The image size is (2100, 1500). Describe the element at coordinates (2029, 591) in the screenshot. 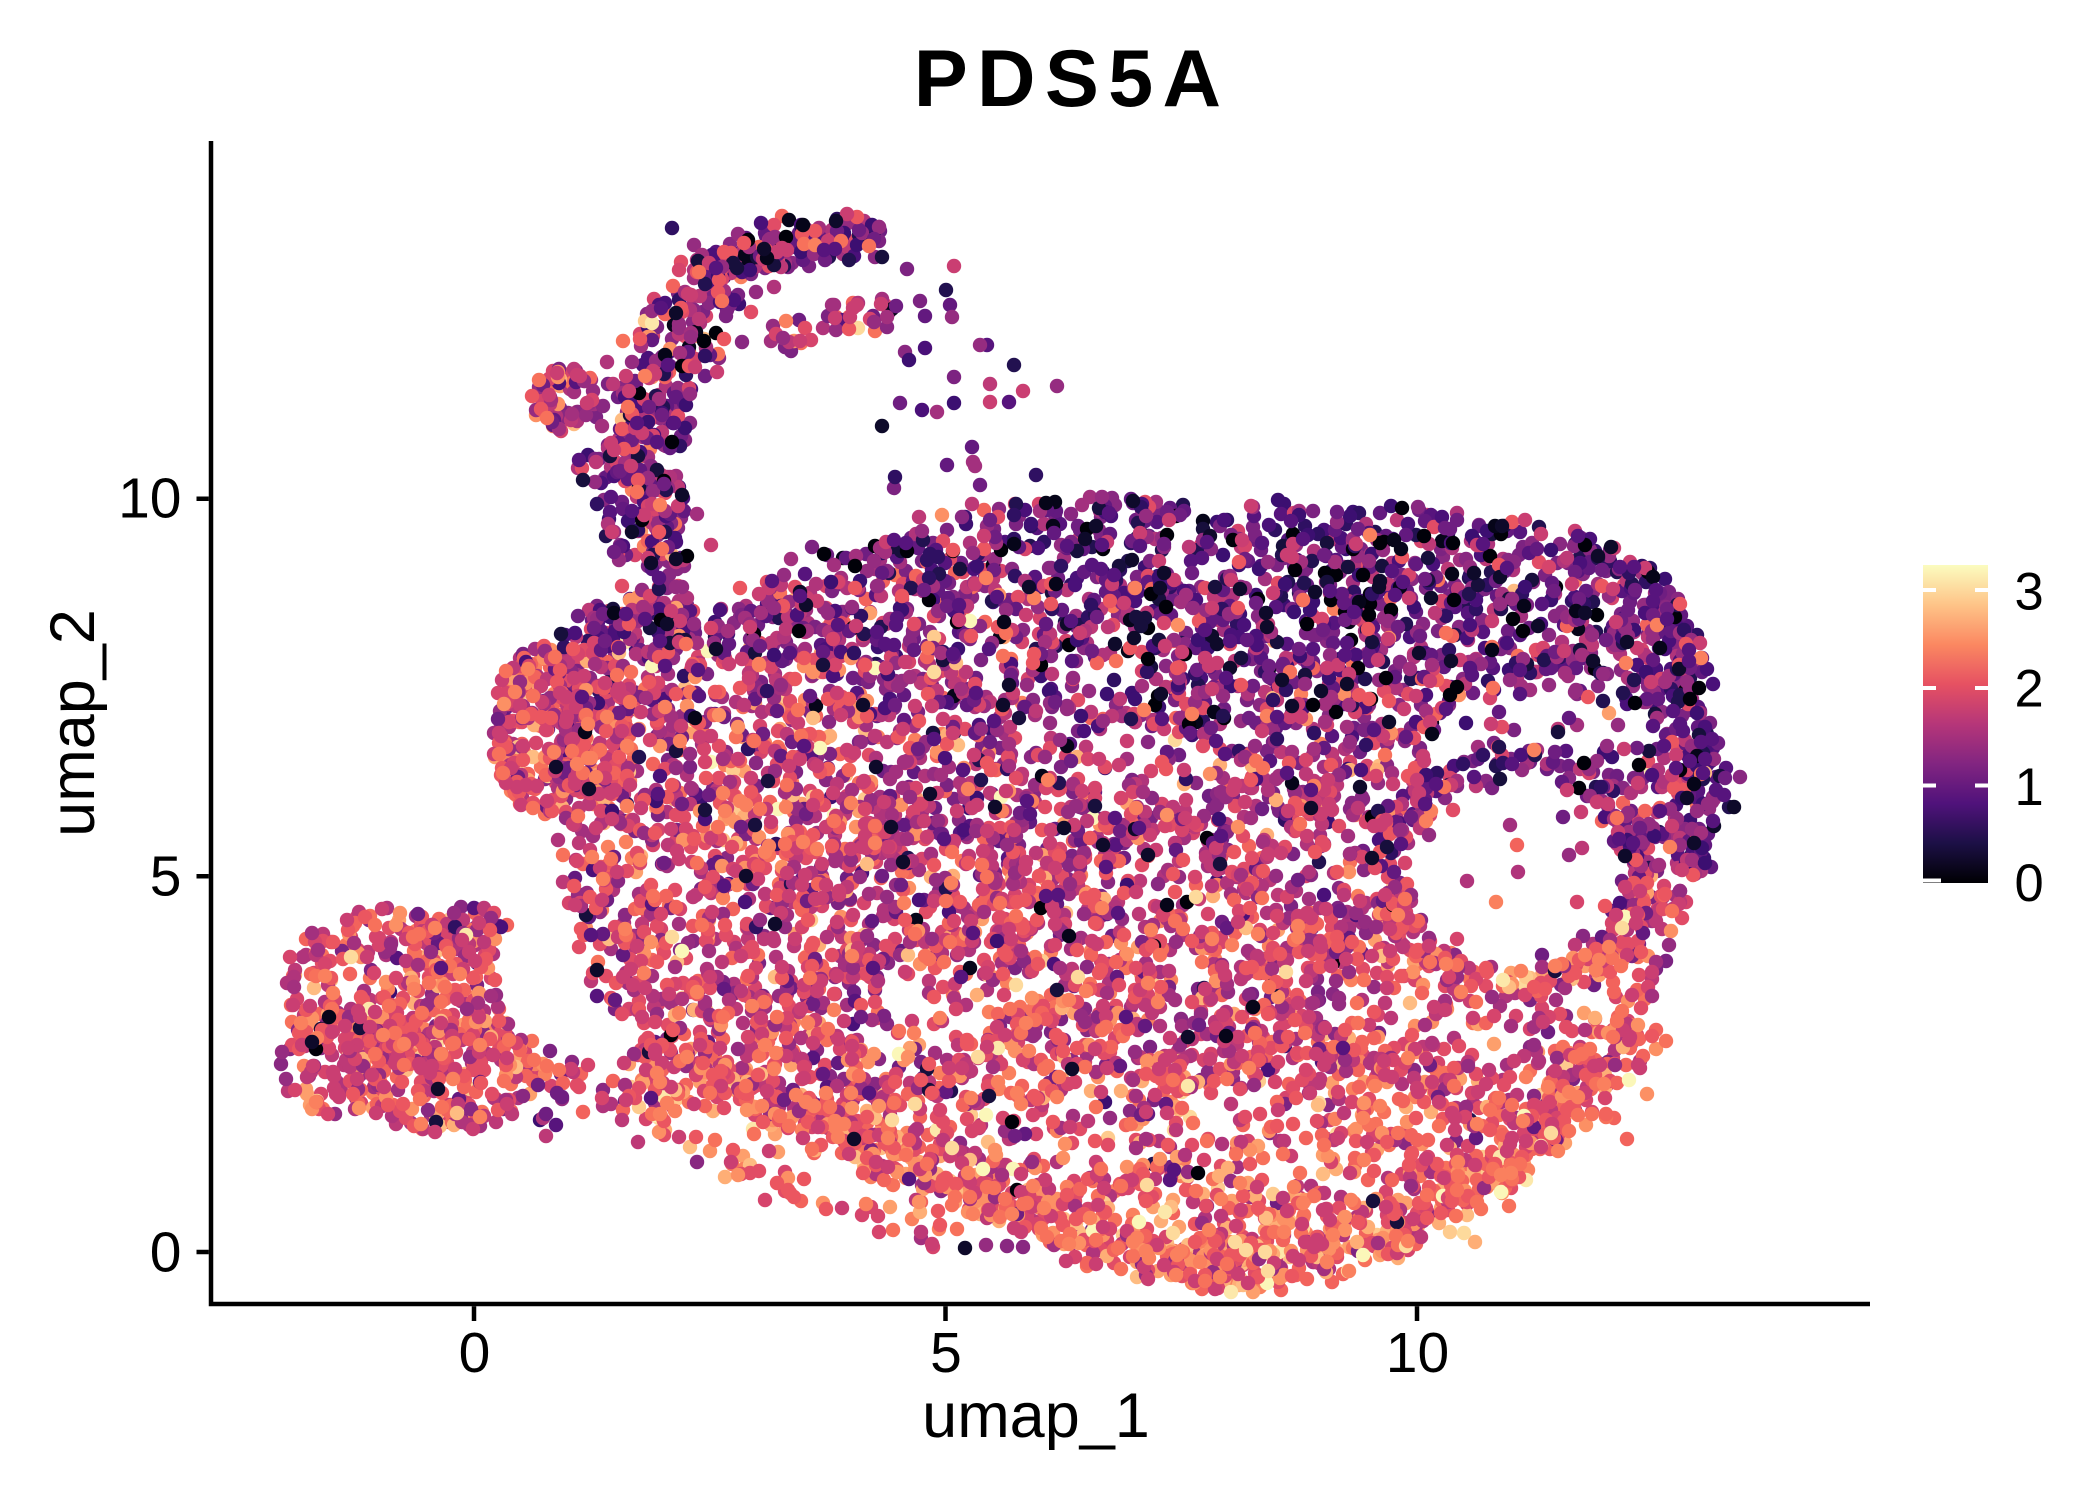

I see `svg-text: 3` at that location.